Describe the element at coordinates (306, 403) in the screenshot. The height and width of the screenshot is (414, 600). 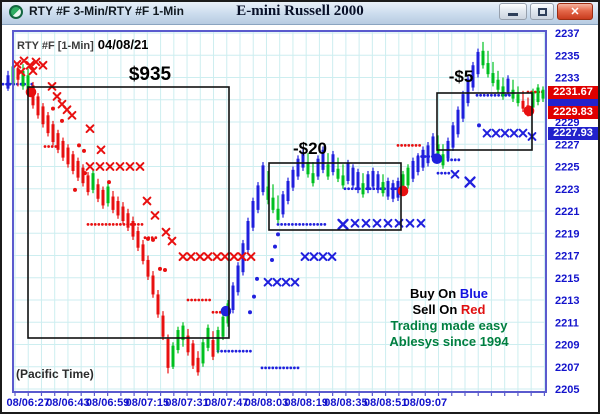
I see `x-axis-label: 08/08:19` at that location.